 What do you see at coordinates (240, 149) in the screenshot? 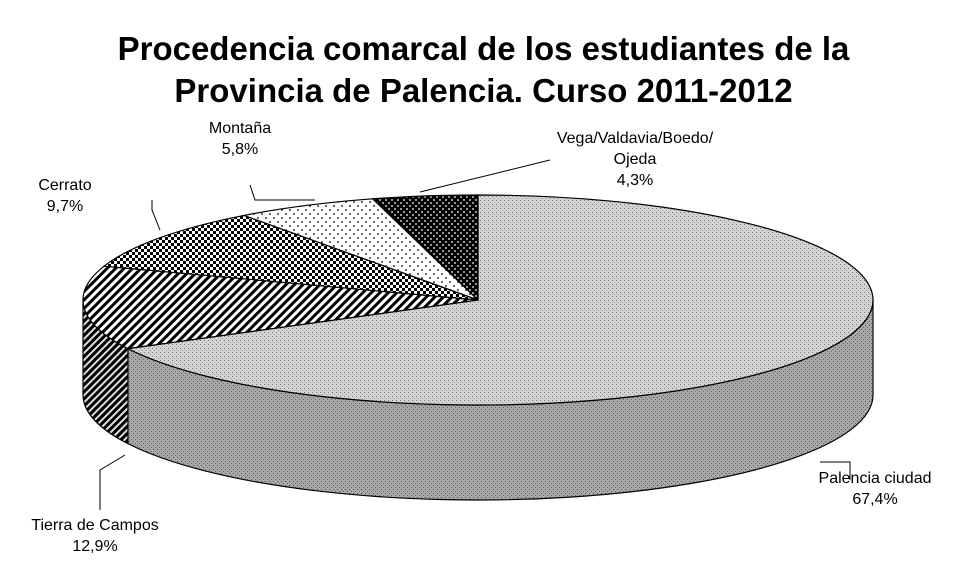
I see `value-label: 5,8%` at bounding box center [240, 149].